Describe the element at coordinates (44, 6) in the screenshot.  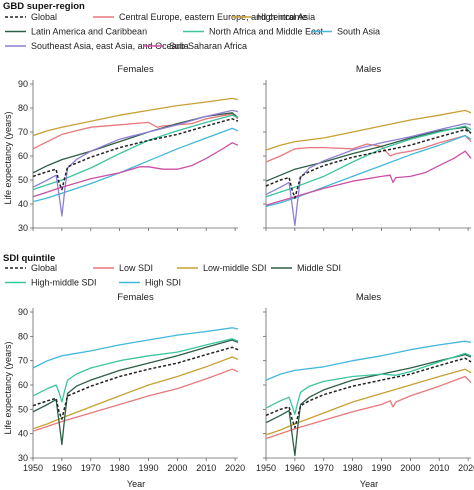
I see `gbd-section-title: GBD super-region` at that location.